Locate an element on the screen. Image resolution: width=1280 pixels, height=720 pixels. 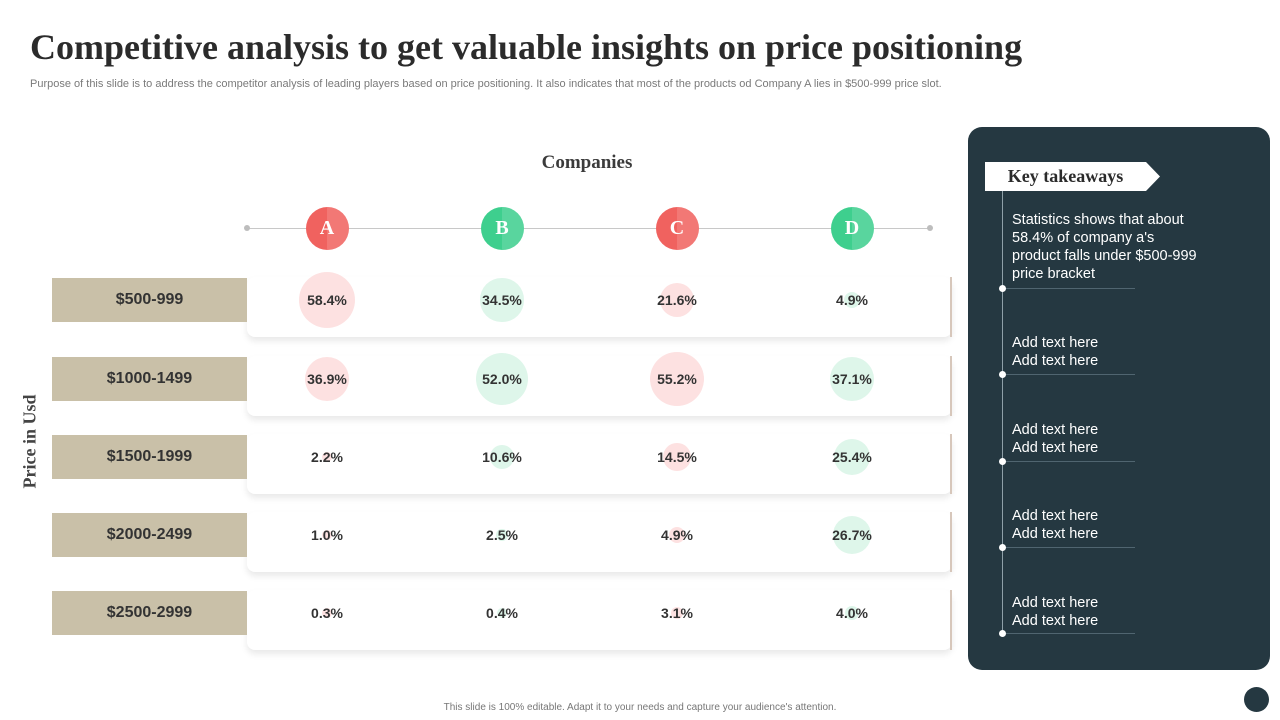
company-label: C is located at coordinates (677, 228).